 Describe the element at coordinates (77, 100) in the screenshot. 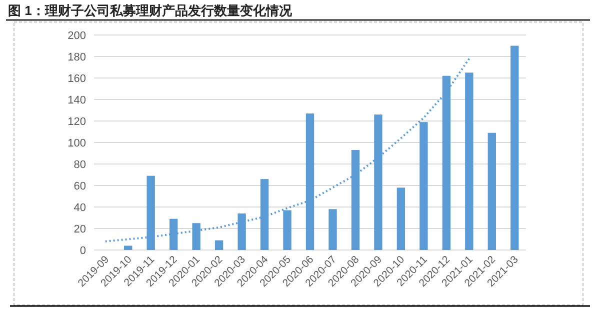

I see `ytick: 140` at that location.